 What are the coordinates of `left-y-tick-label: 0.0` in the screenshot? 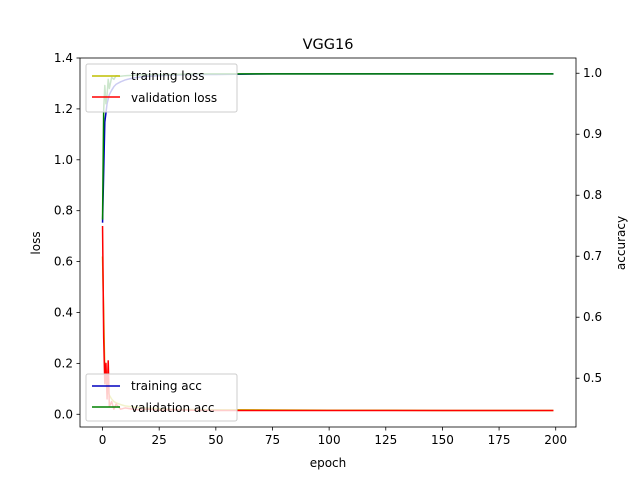 It's located at (63, 414).